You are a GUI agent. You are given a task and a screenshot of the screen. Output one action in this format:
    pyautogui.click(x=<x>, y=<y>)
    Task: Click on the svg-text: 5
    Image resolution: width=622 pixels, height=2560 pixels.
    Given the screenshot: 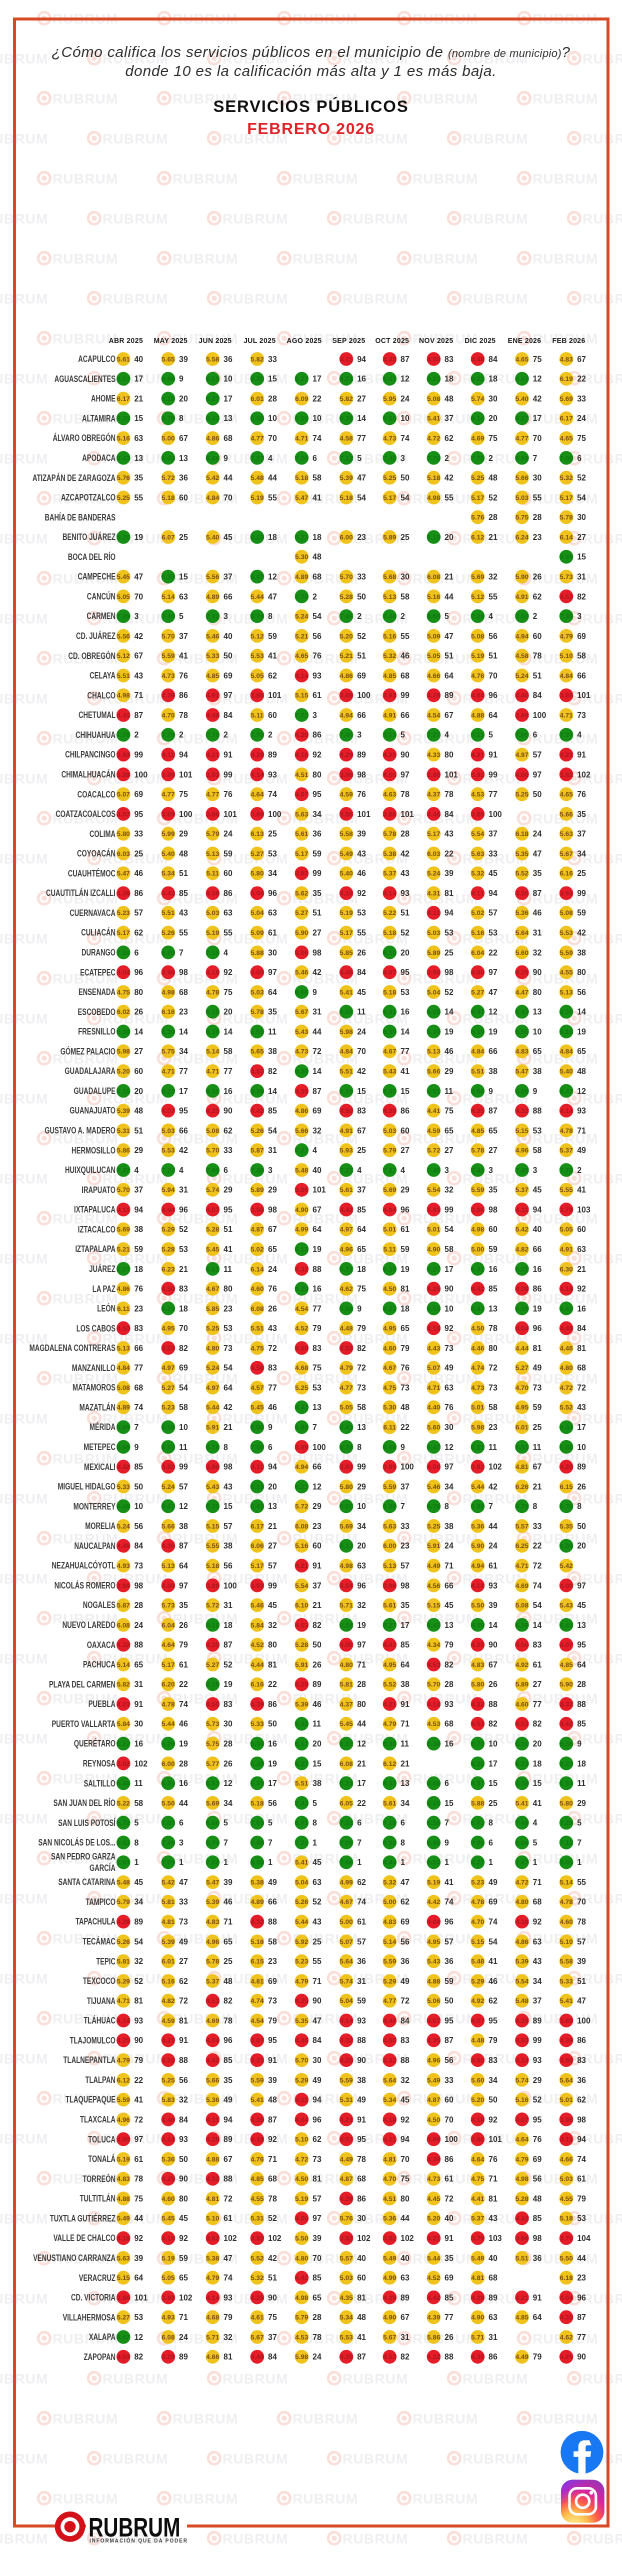 What is the action you would take?
    pyautogui.click(x=491, y=735)
    